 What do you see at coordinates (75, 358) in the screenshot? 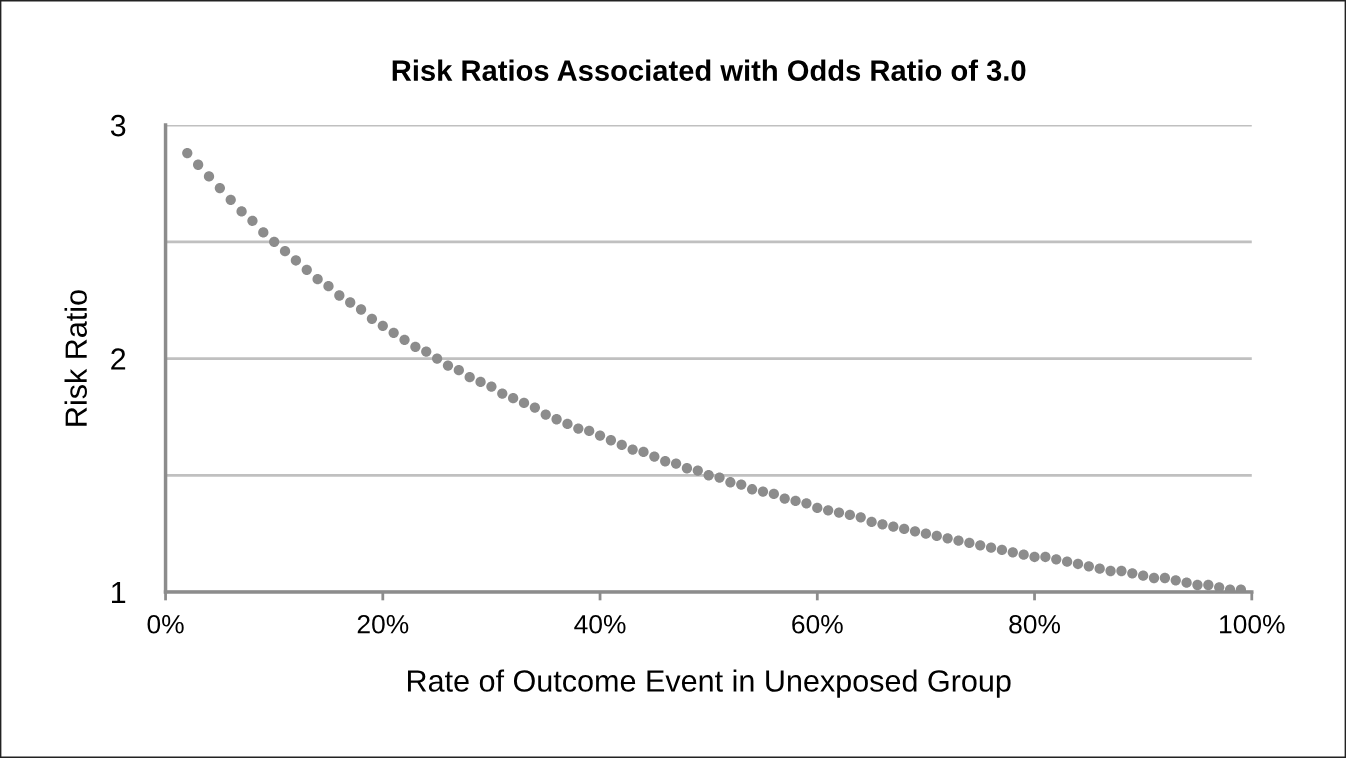
I see `y-axis-title: Risk Ratio` at bounding box center [75, 358].